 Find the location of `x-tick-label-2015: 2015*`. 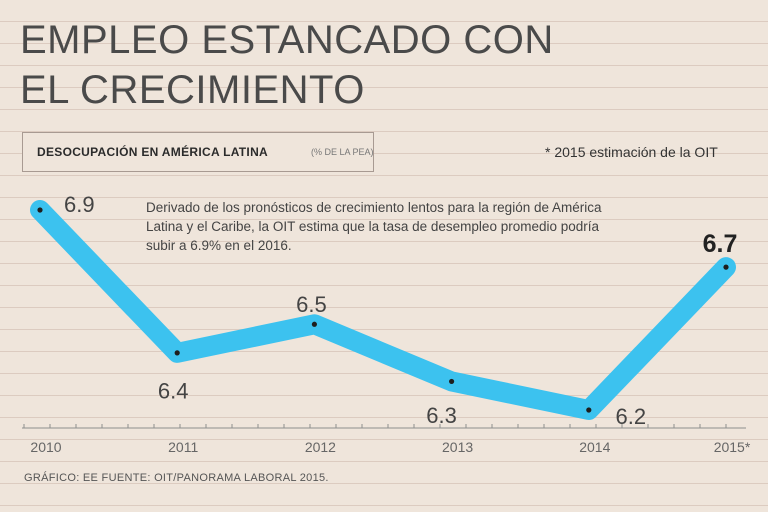

x-tick-label-2015: 2015* is located at coordinates (732, 447).